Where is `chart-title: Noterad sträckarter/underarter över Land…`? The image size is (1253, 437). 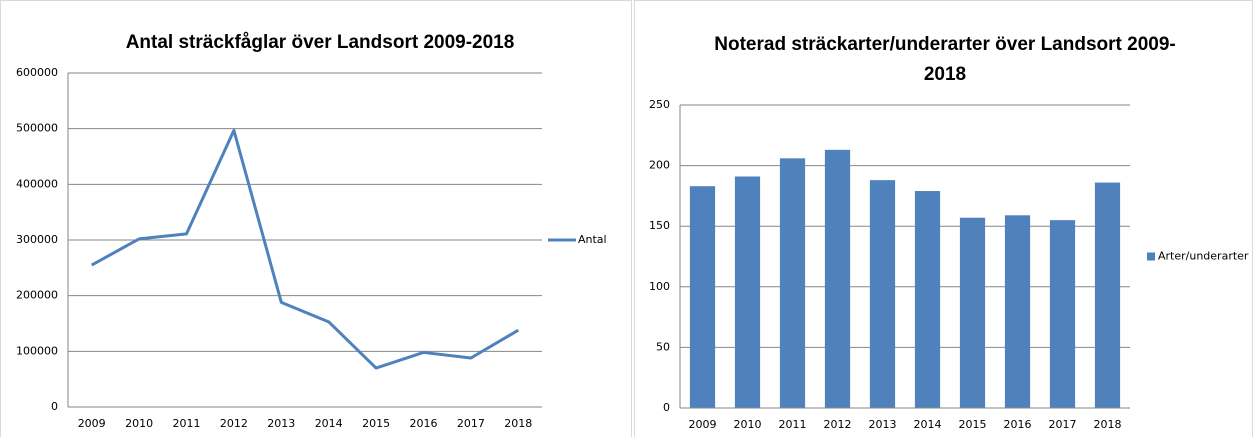 chart-title: Noterad sträckarter/underarter över Land… is located at coordinates (945, 59).